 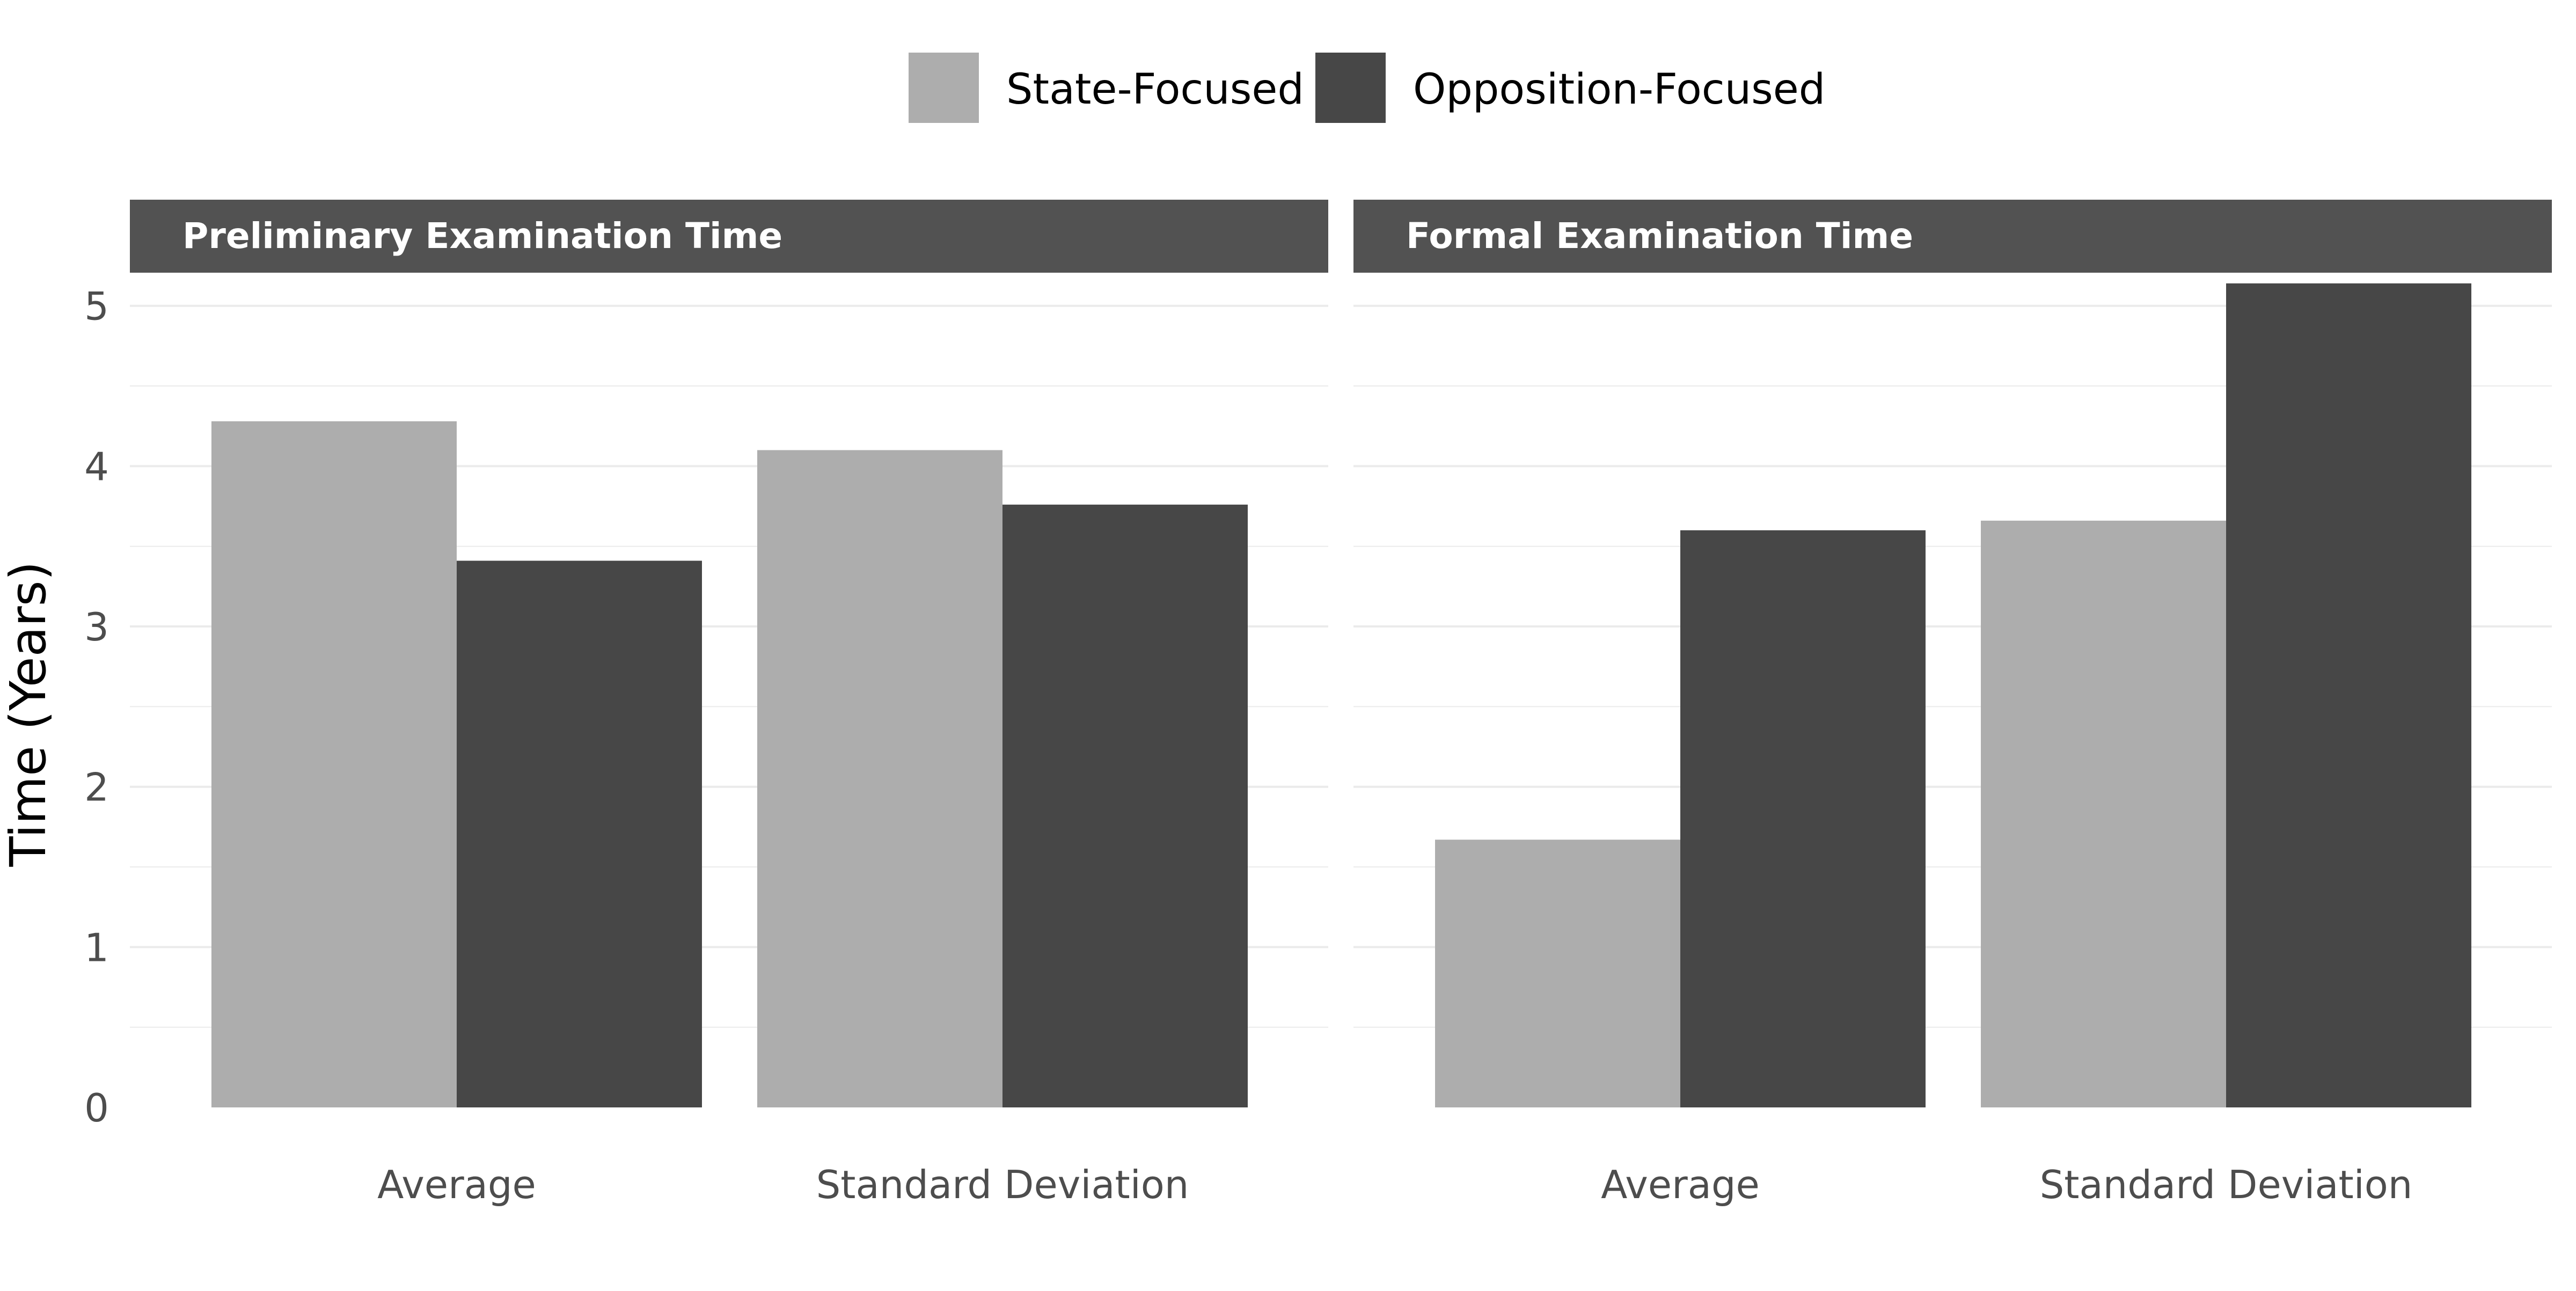 I want to click on legend-item-opposition-focused: Opposition-Focused, so click(x=1570, y=88).